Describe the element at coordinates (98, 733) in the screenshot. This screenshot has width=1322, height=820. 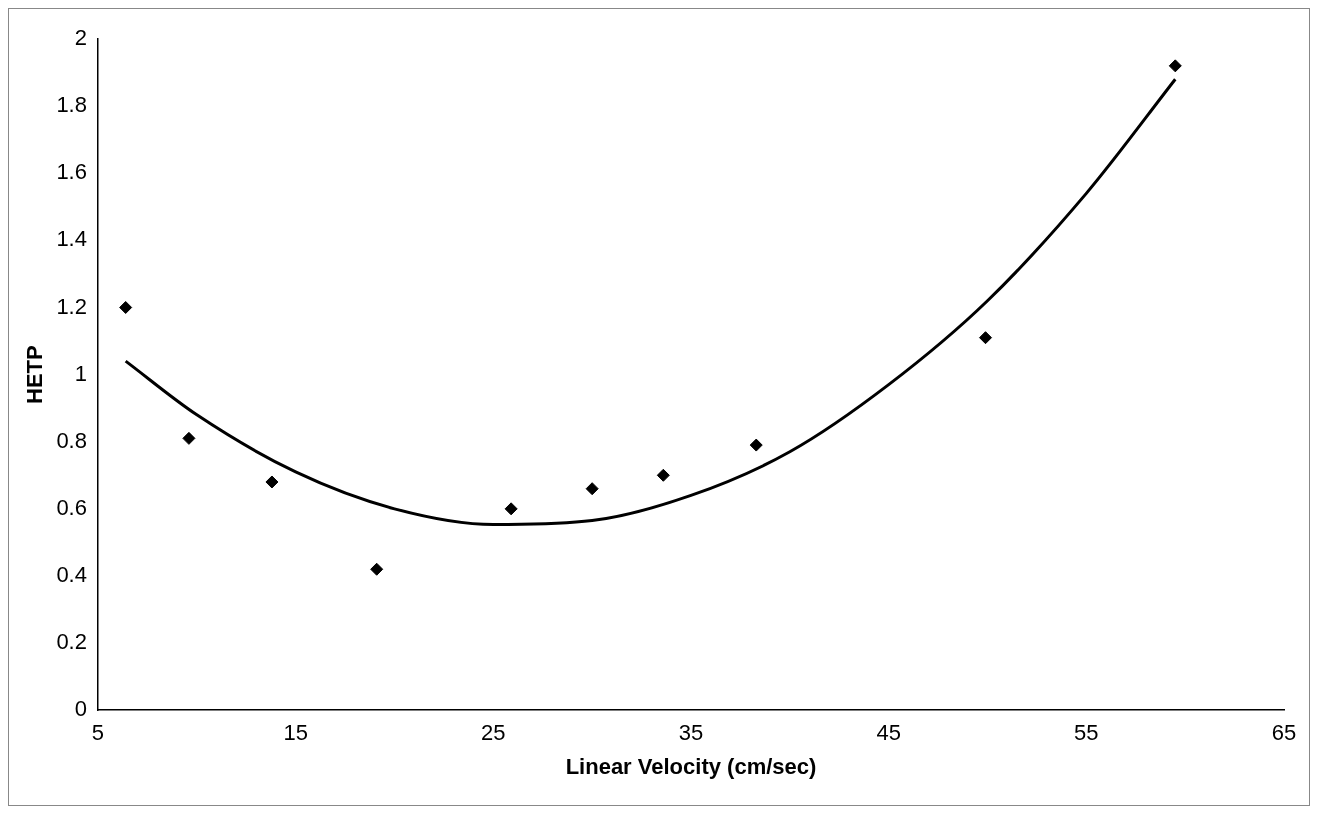
I see `x-tick-label: 5` at that location.